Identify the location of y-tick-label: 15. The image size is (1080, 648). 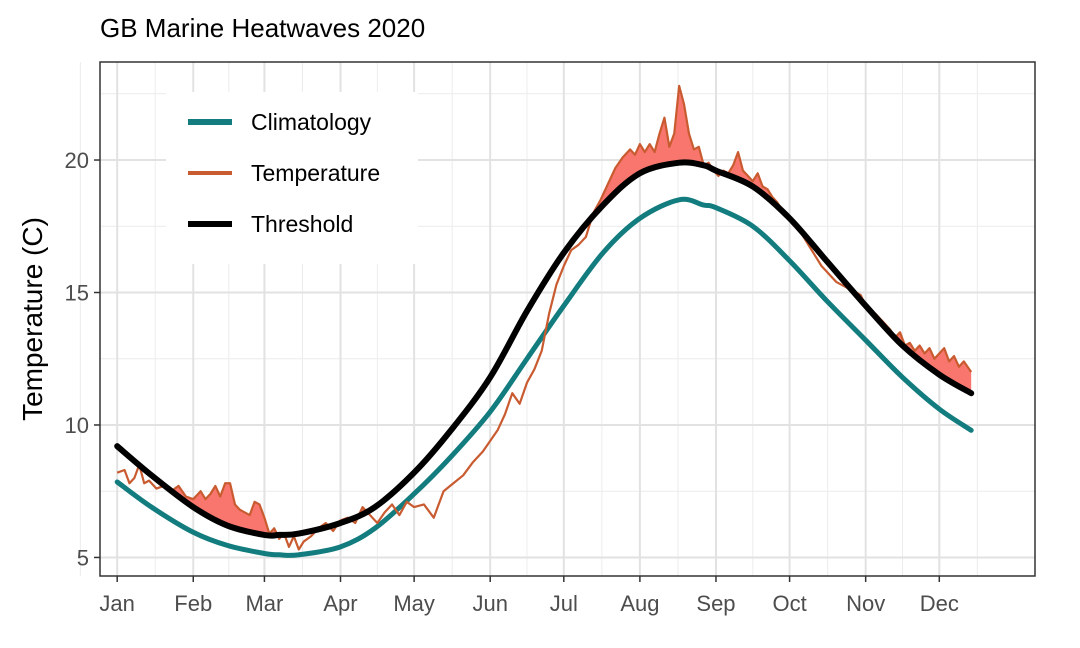
(77, 293).